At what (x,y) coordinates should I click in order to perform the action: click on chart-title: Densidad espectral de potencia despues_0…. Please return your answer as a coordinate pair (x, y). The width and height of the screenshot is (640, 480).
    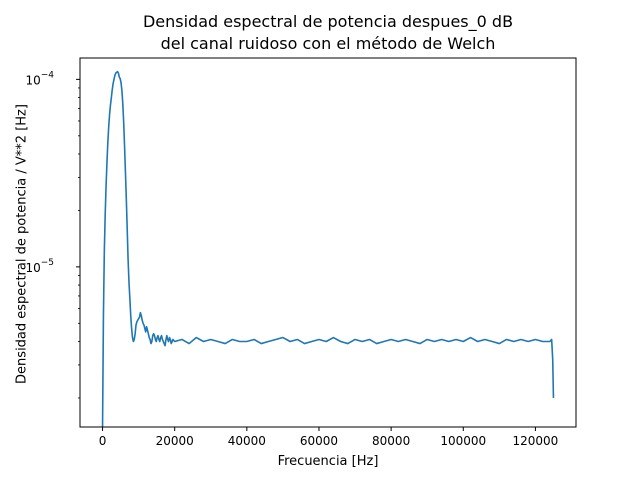
    Looking at the image, I should click on (328, 21).